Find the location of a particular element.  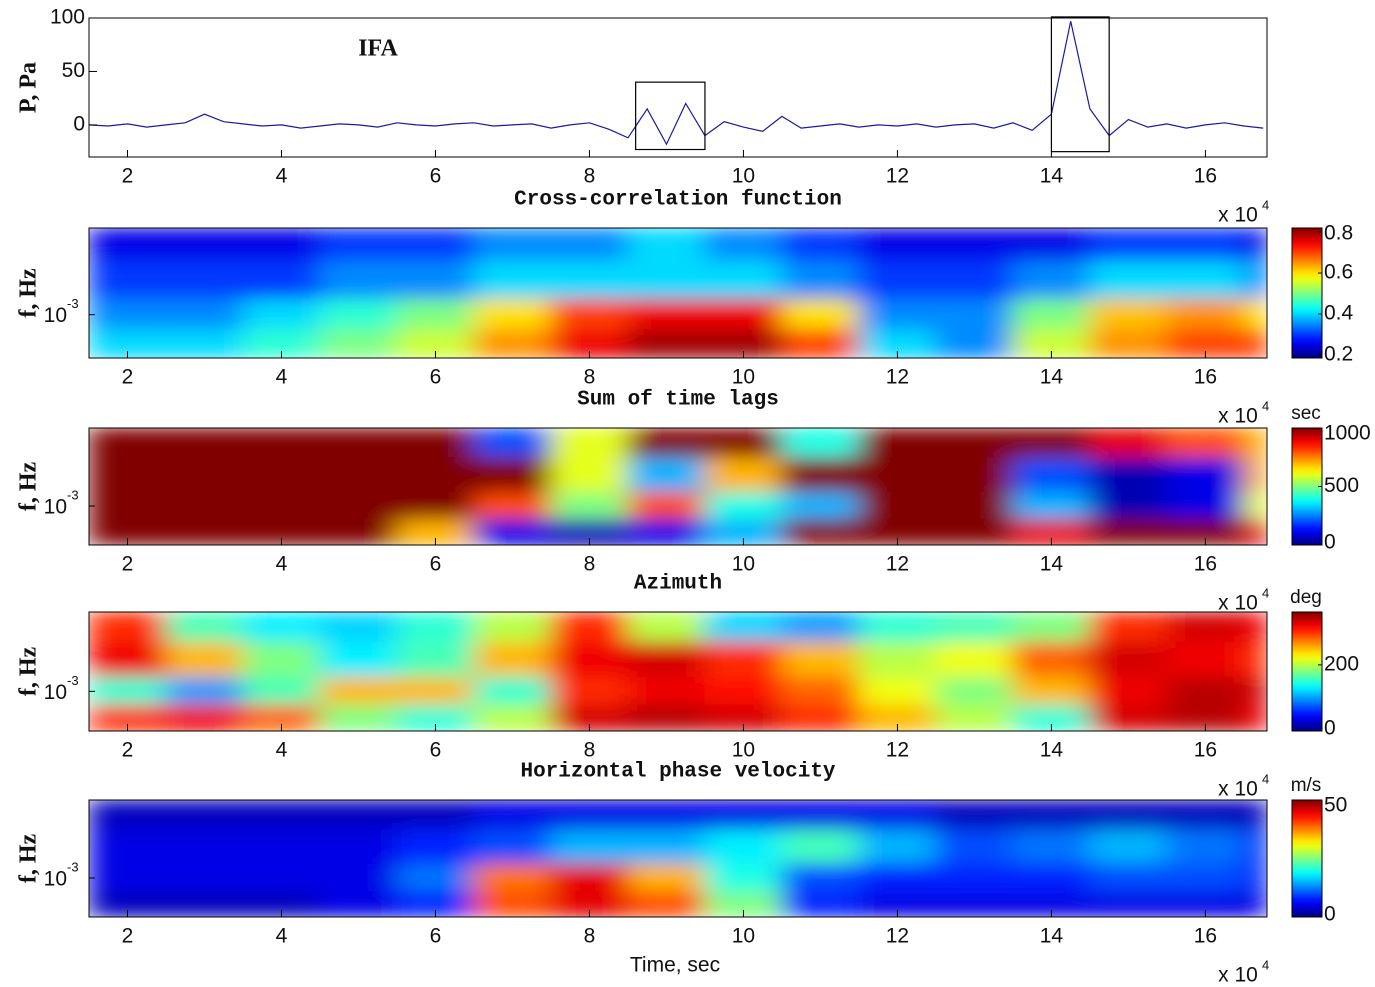

y-axis-label: f, Hz is located at coordinates (29, 293).